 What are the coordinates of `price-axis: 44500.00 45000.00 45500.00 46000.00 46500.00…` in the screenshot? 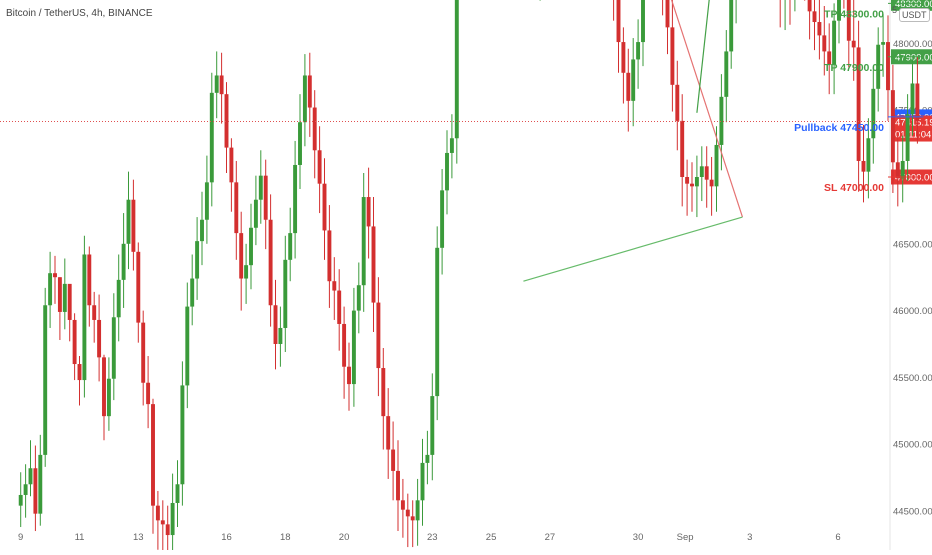 It's located at (910, 275).